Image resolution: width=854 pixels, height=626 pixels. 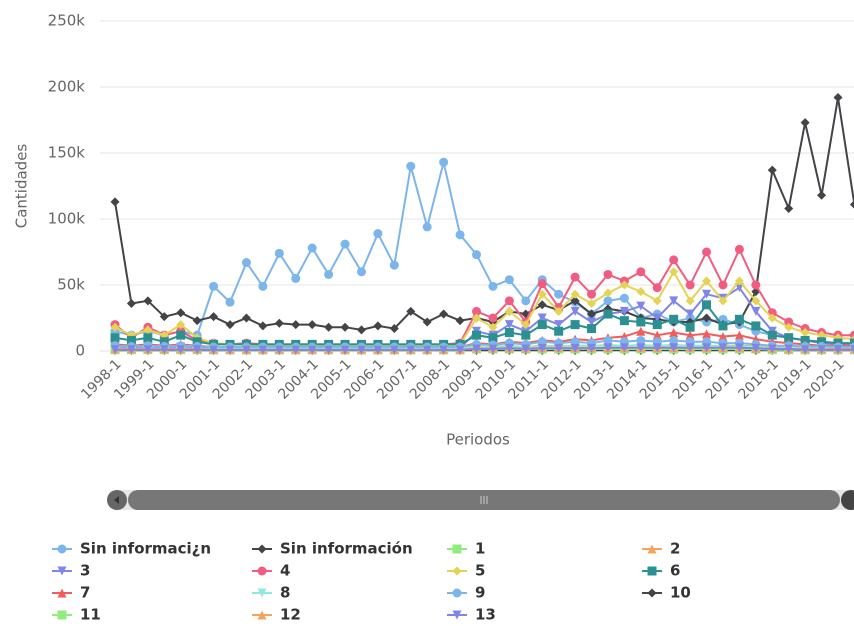 What do you see at coordinates (466, 549) in the screenshot?
I see `legend-item: 1` at bounding box center [466, 549].